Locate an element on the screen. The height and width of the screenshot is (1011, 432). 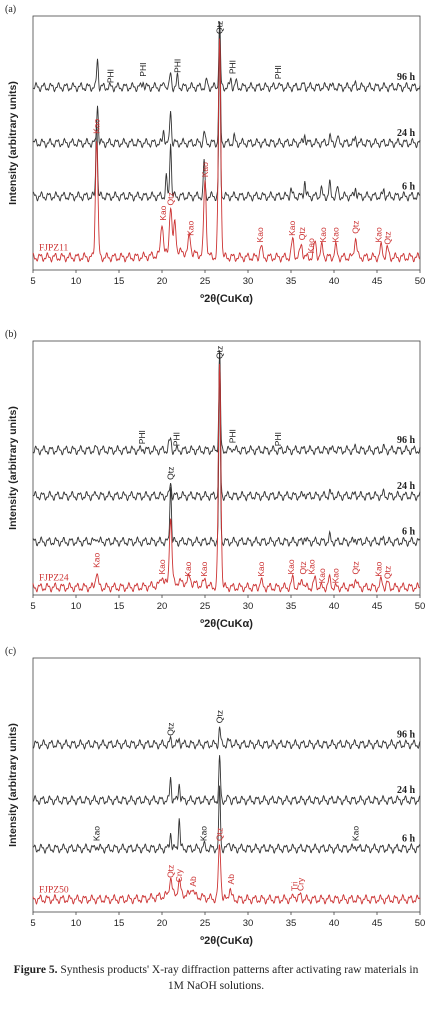
caption-label: Figure 5. is located at coordinates (35, 970).